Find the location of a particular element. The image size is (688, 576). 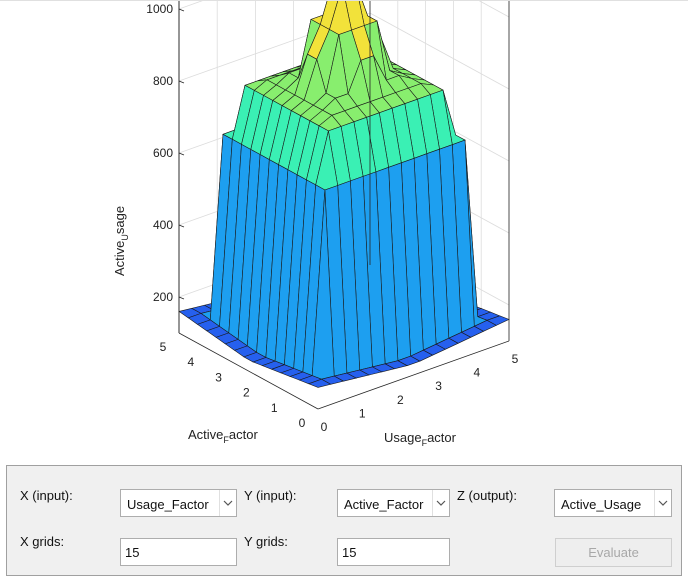

evaluate-button: Evaluate is located at coordinates (613, 552).